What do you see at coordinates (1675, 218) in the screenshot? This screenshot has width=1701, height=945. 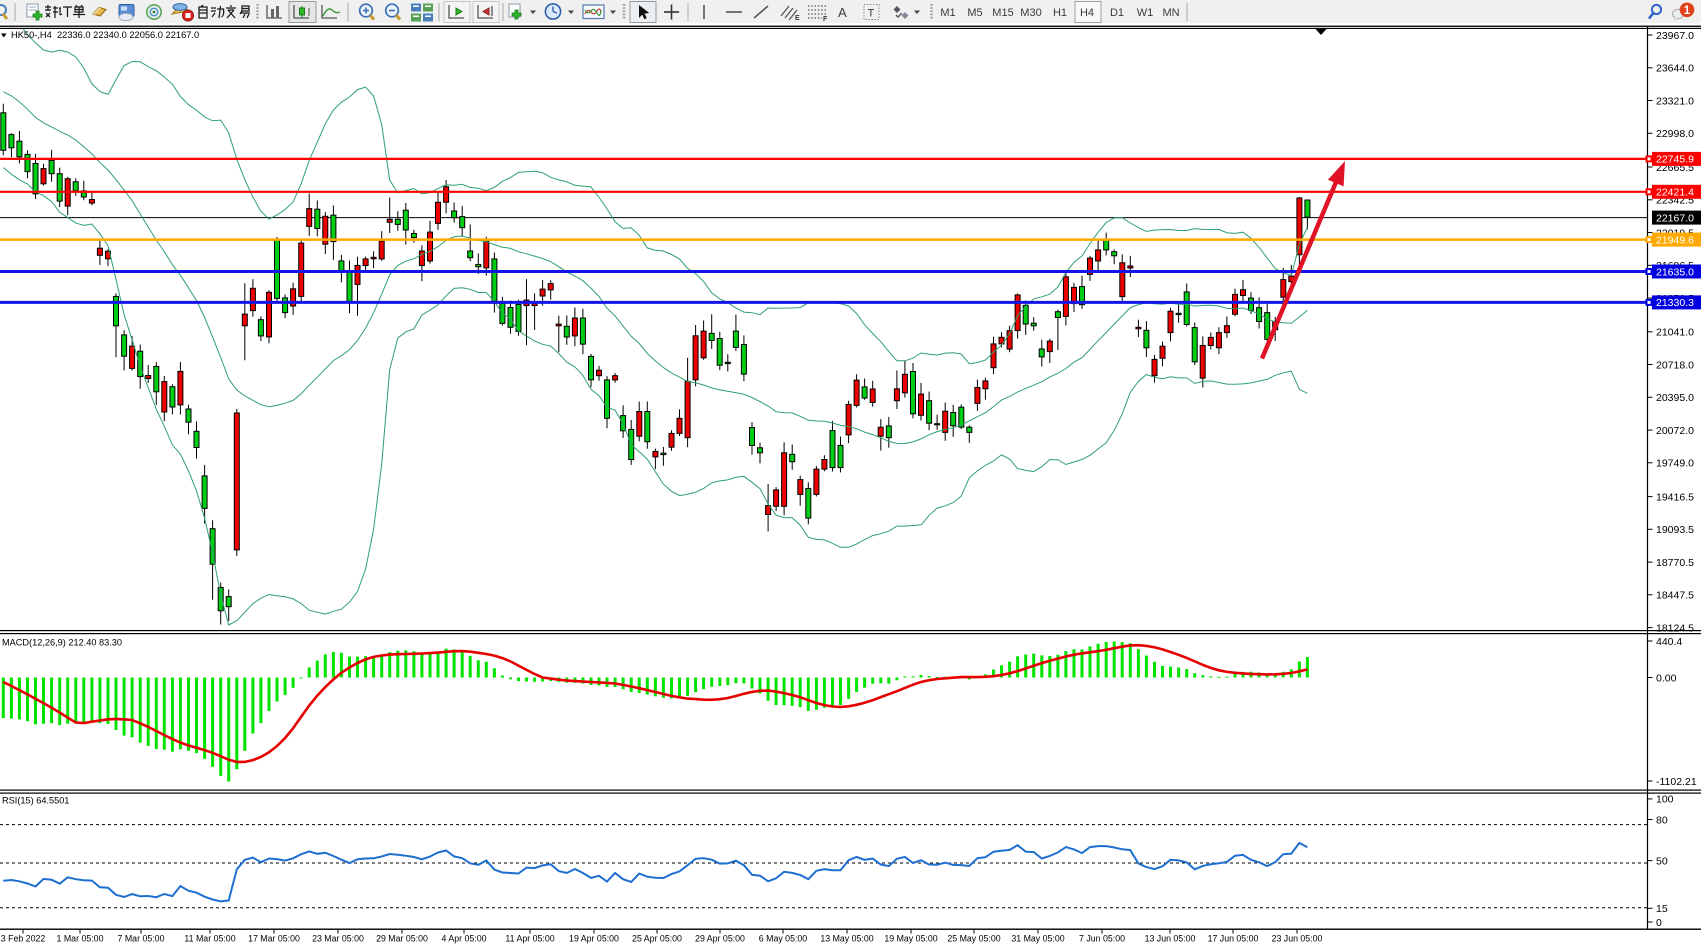 I see `svg-text: 22167.0` at bounding box center [1675, 218].